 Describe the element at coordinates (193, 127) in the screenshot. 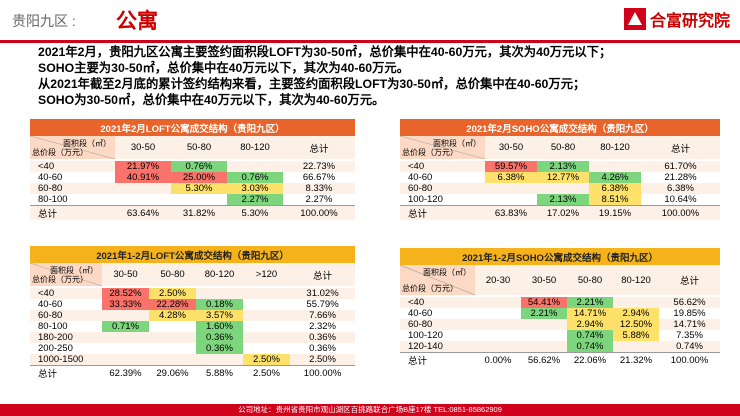

I see `table-title: 2021年2月LOFT公寓成交结构（贵阳九区）` at that location.